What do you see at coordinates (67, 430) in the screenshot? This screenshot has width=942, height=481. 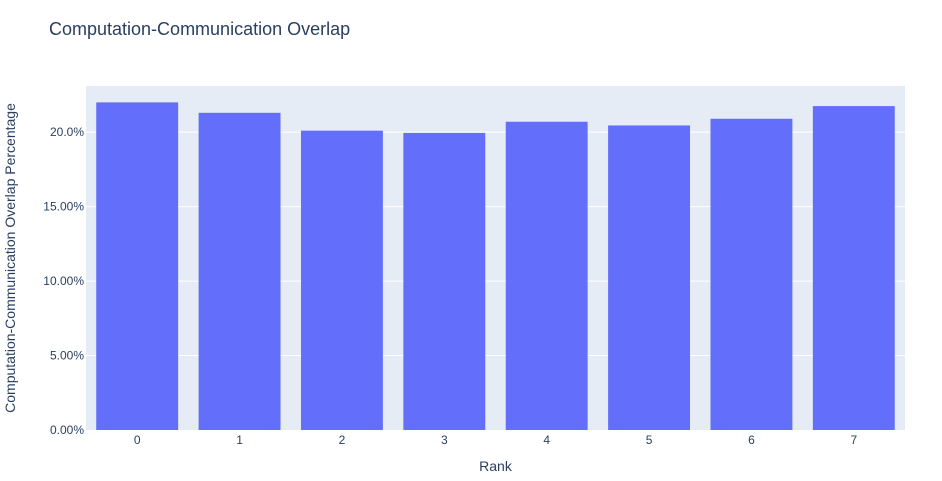 I see `y-tick-label: 0.00%` at bounding box center [67, 430].